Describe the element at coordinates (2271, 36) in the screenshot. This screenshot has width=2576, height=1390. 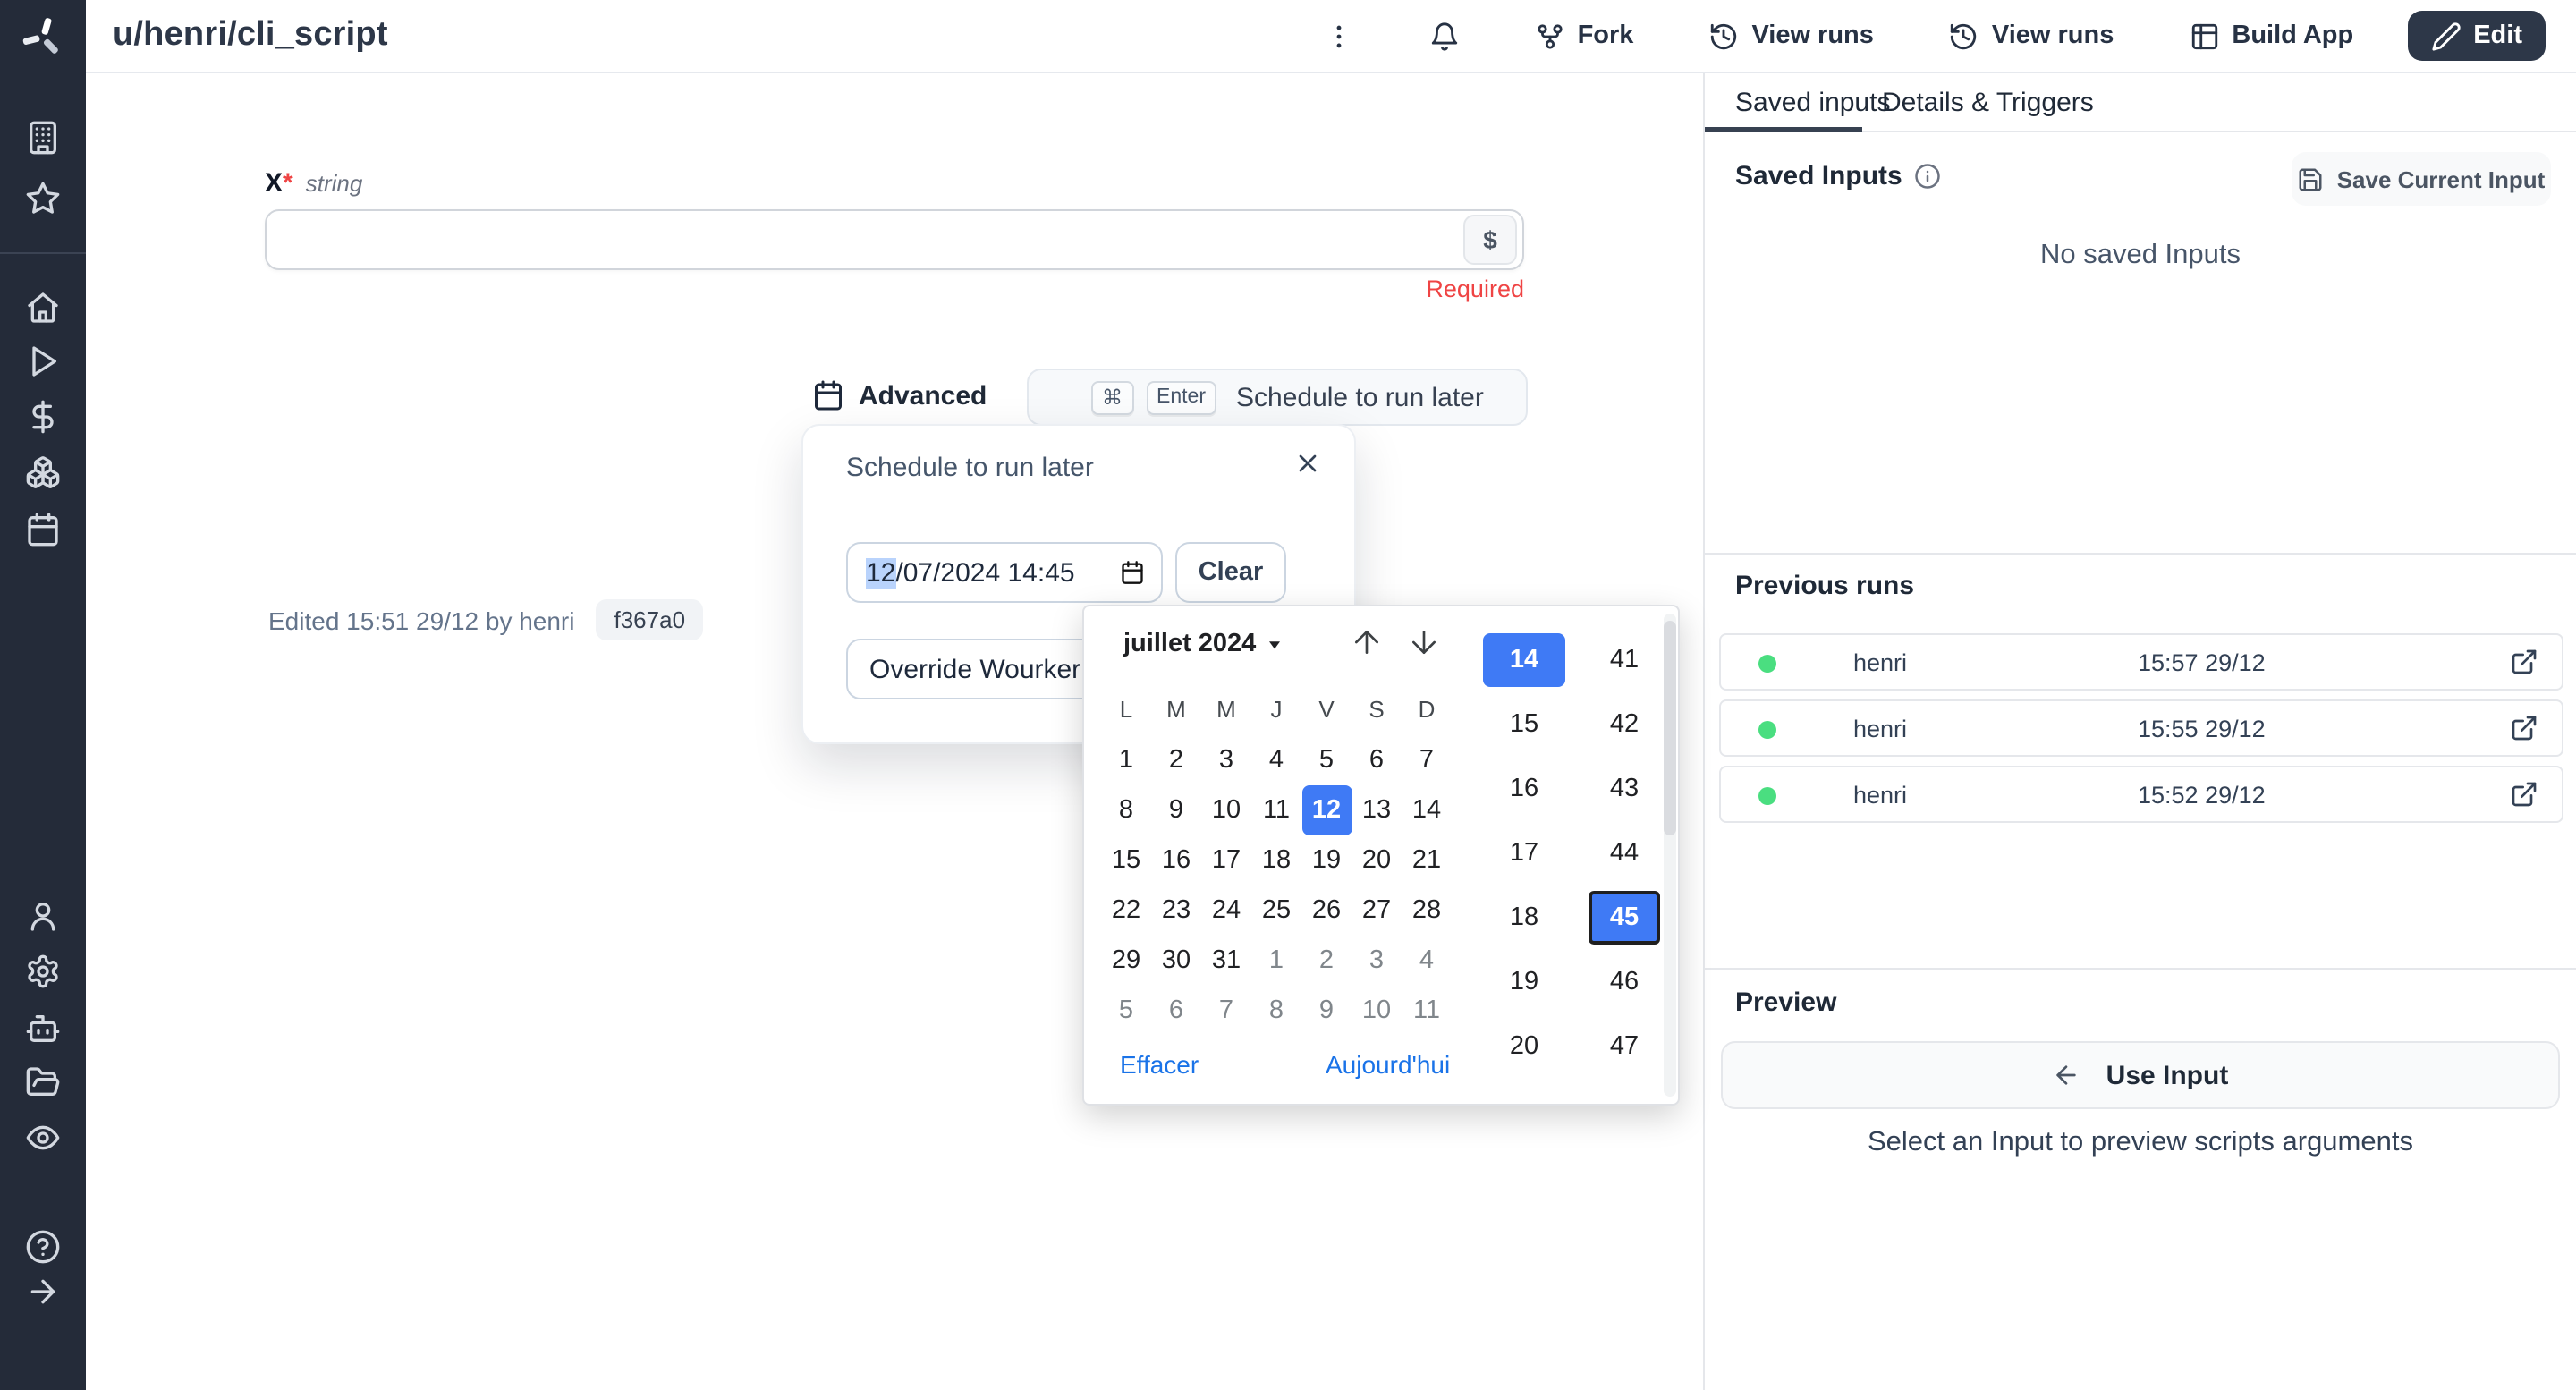
I see `build-app-button: Build App` at that location.